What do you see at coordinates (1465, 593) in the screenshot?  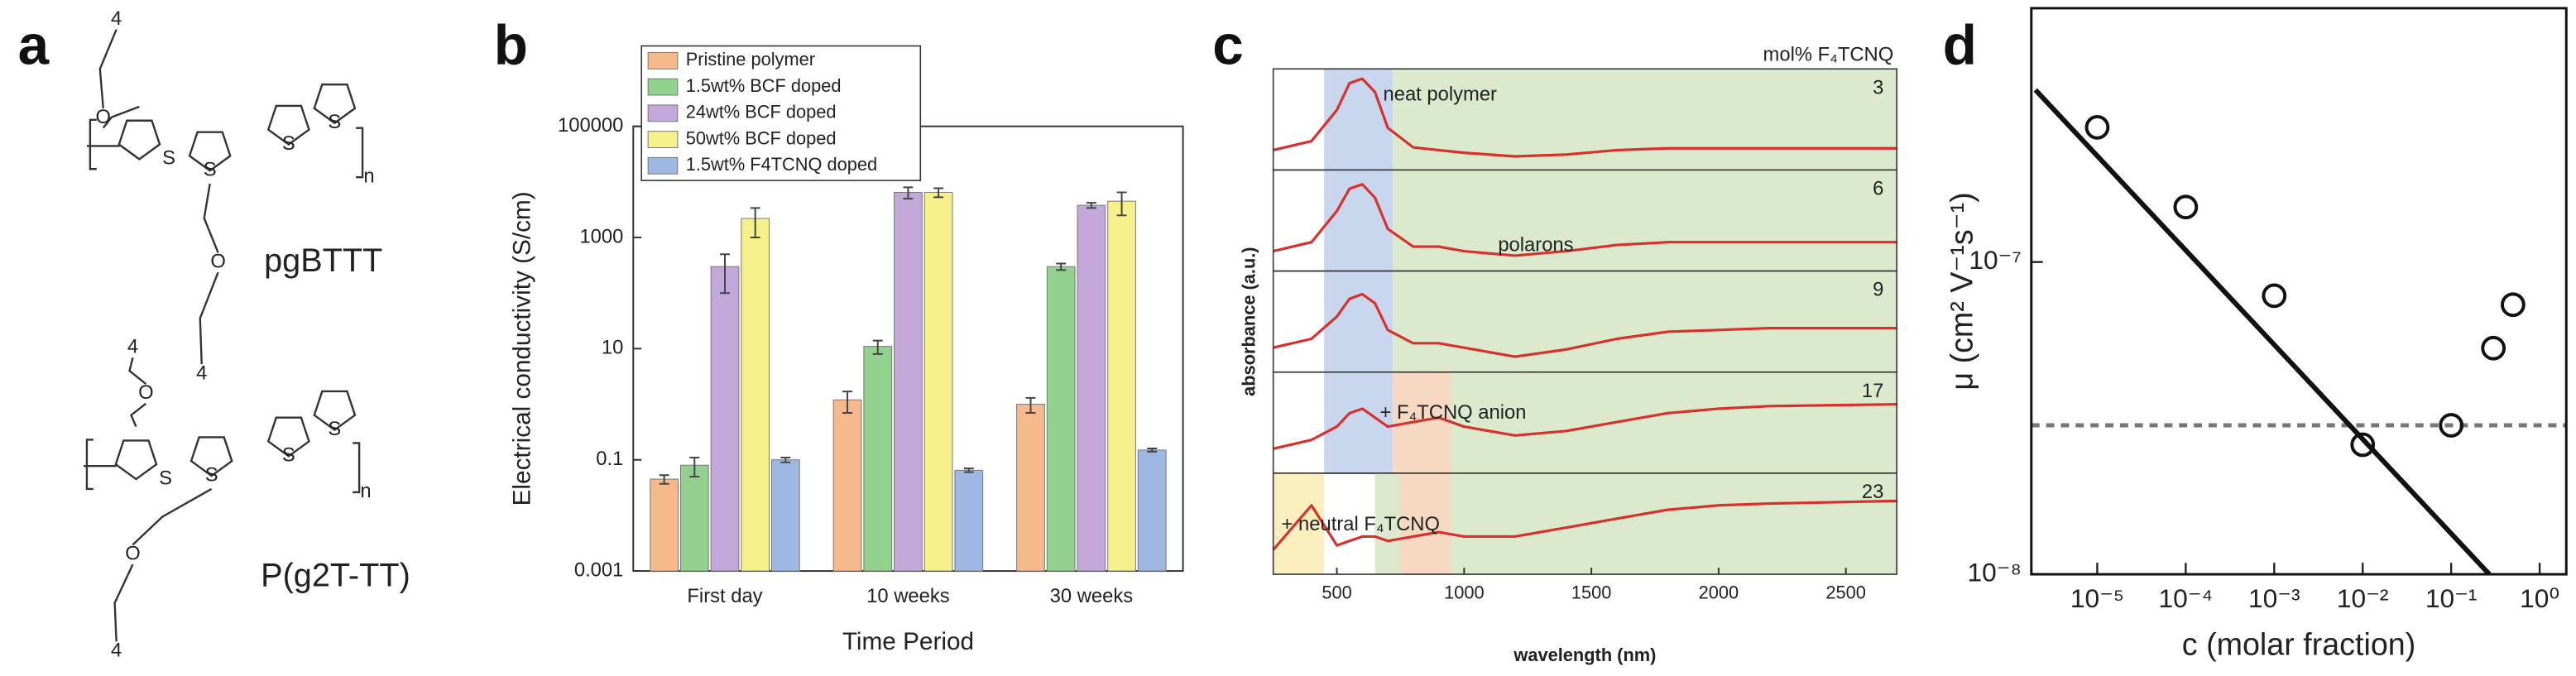 I see `x-tick-label: 1000` at bounding box center [1465, 593].